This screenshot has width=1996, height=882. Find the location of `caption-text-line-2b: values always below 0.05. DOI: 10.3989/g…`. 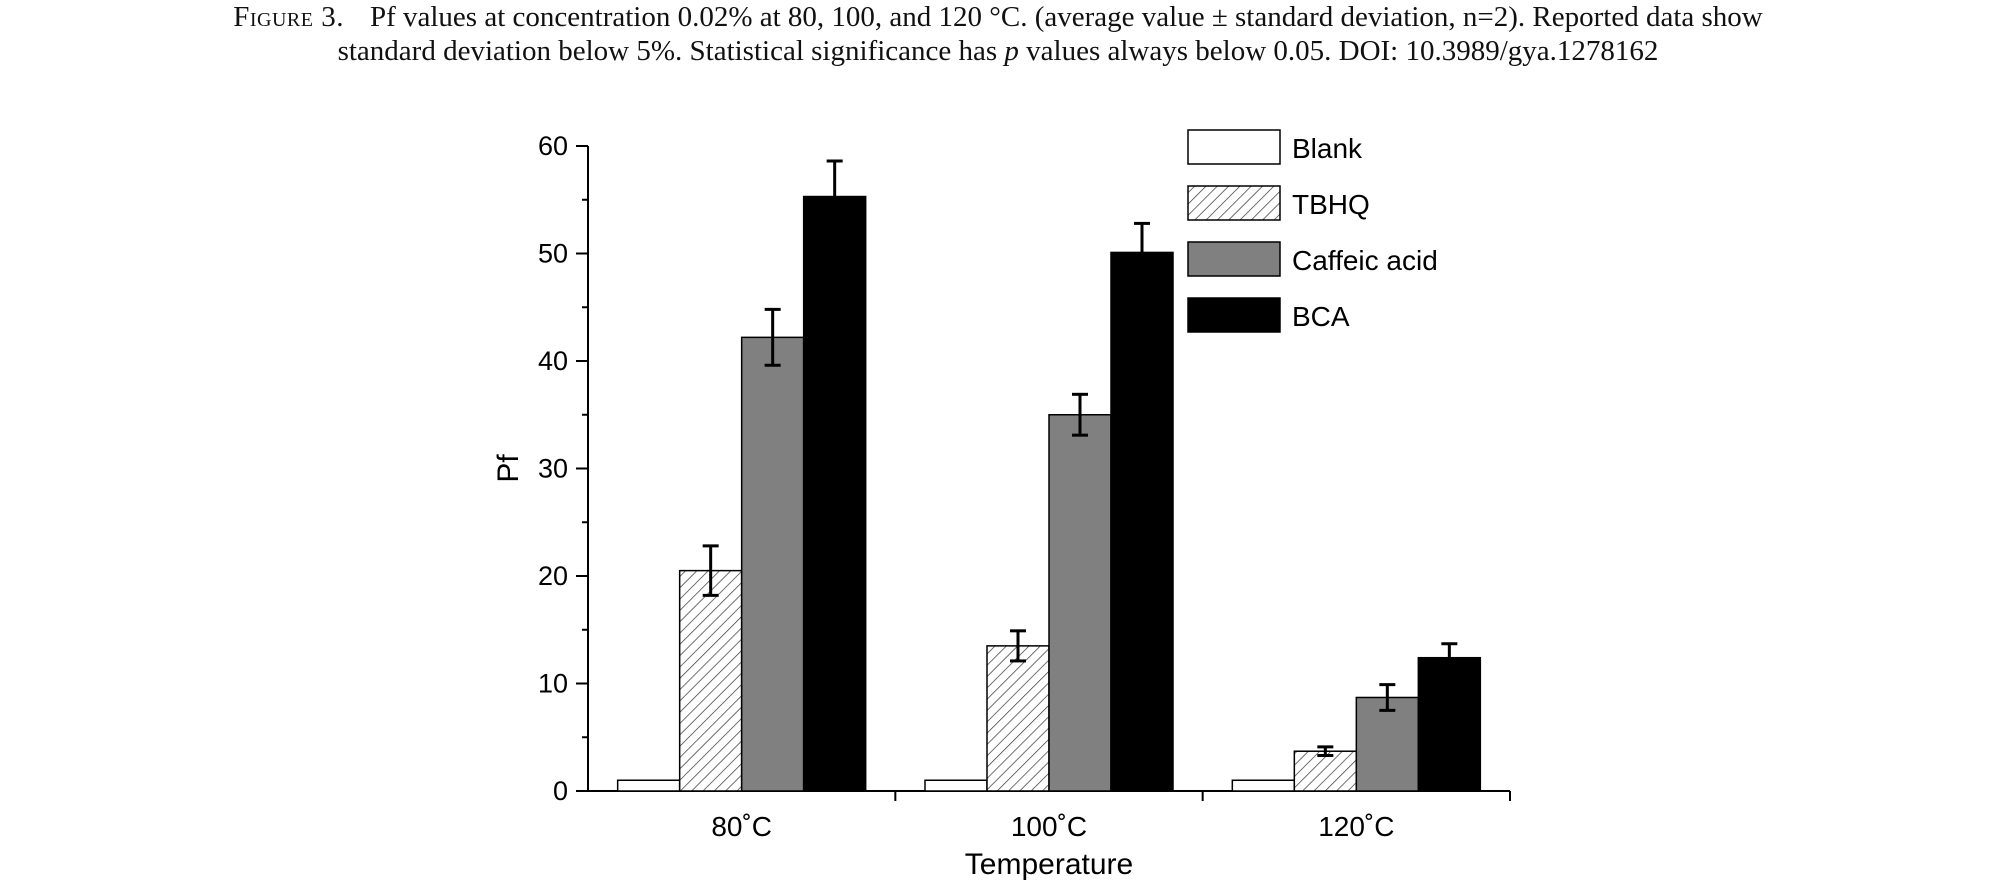

caption-text-line-2b: values always below 0.05. DOI: 10.3989/g… is located at coordinates (1338, 51).